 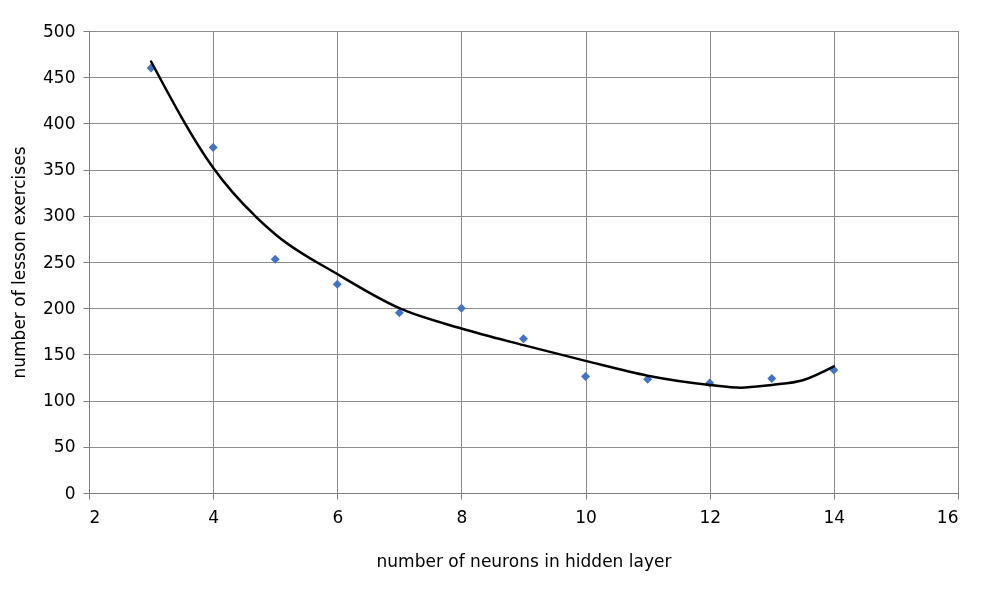 What do you see at coordinates (64, 446) in the screenshot?
I see `y-tick-label: 50` at bounding box center [64, 446].